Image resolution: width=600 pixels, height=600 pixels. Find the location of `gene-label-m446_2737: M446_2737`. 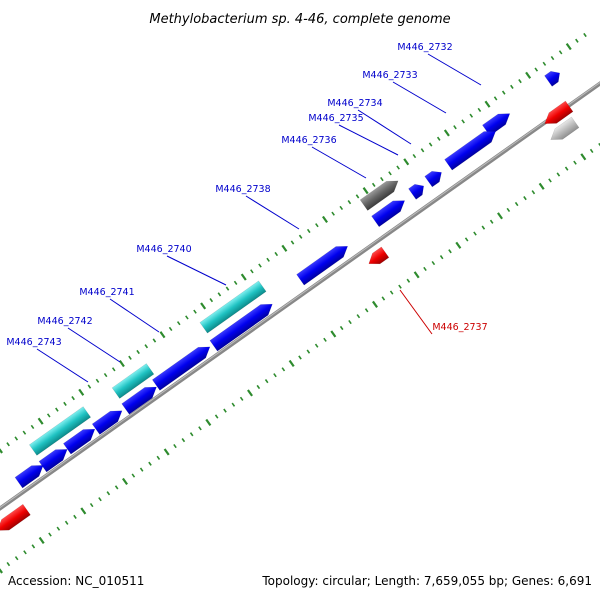

gene-label-m446_2737: M446_2737 is located at coordinates (459, 327).